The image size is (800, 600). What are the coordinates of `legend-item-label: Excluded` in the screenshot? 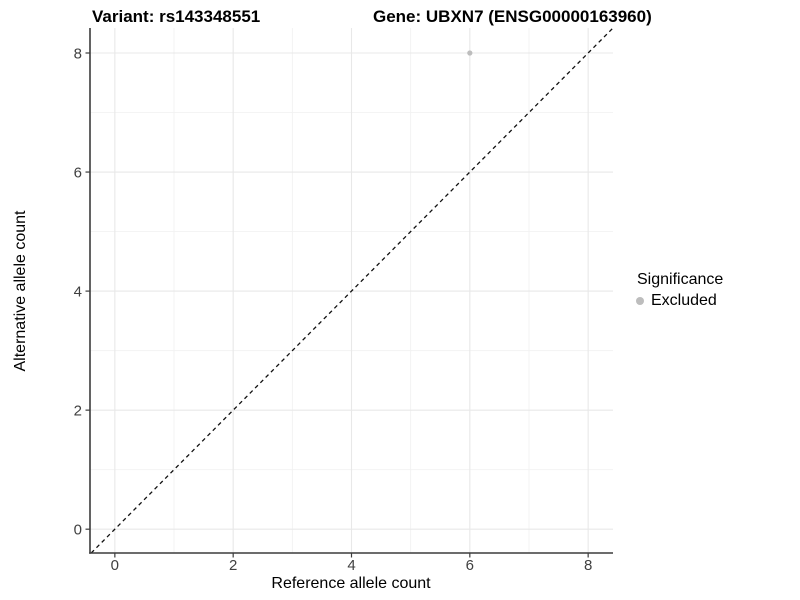 It's located at (684, 300).